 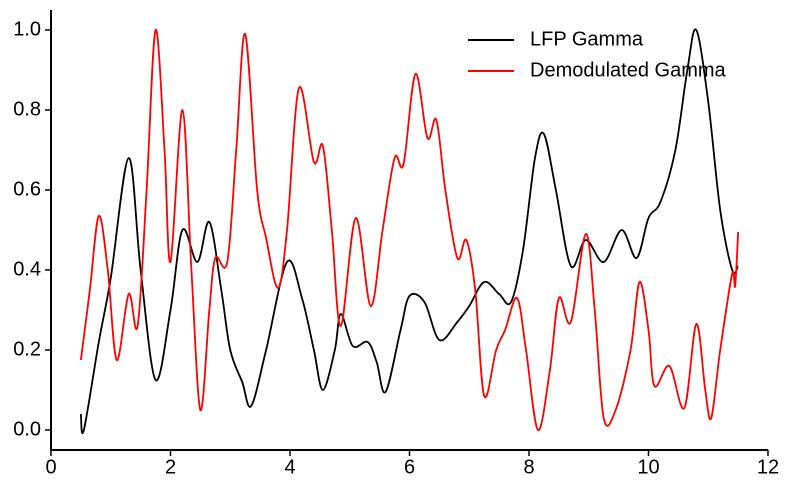 What do you see at coordinates (587, 39) in the screenshot?
I see `legend-label: LFP Gamma` at bounding box center [587, 39].